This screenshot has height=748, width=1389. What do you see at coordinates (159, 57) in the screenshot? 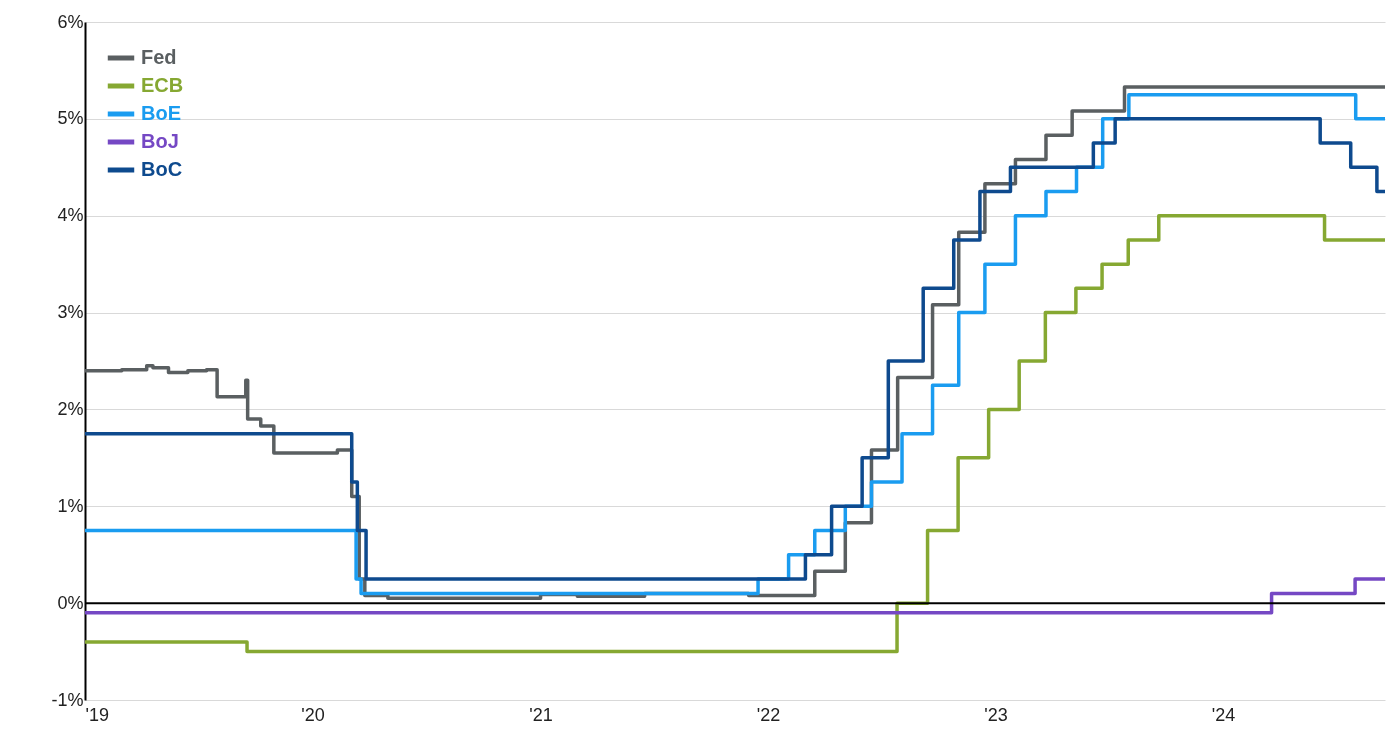
I see `legend-label: Fed` at bounding box center [159, 57].